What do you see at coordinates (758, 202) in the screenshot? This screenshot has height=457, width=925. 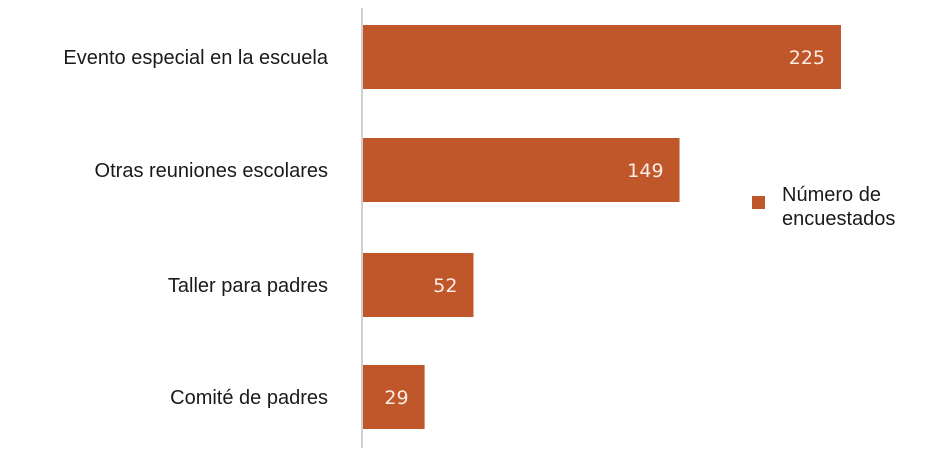 I see `legend-swatch` at bounding box center [758, 202].